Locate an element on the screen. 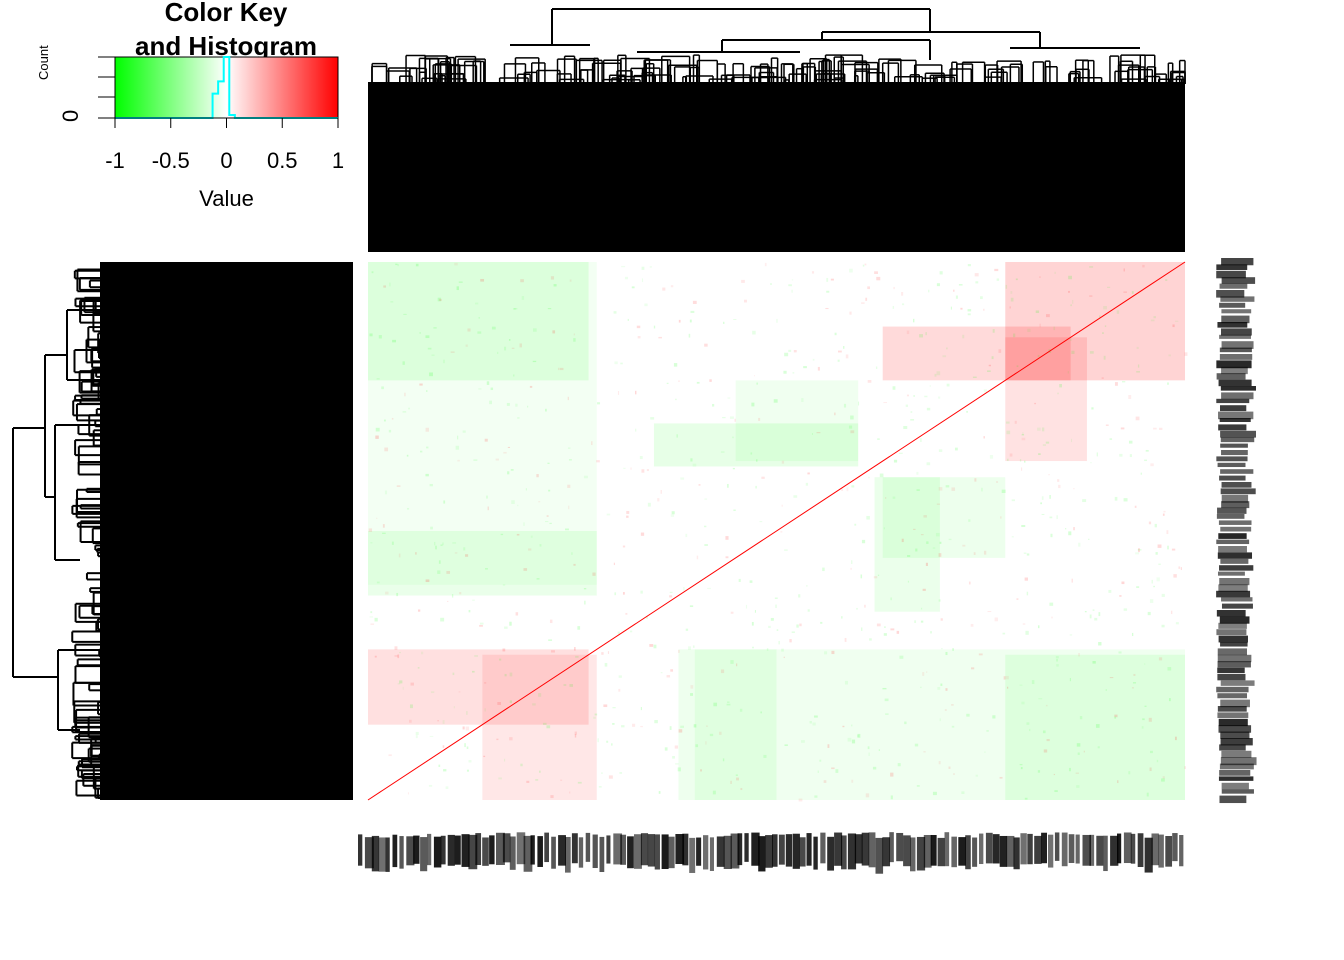  heatmap-block-mirror is located at coordinates (1046, 399).